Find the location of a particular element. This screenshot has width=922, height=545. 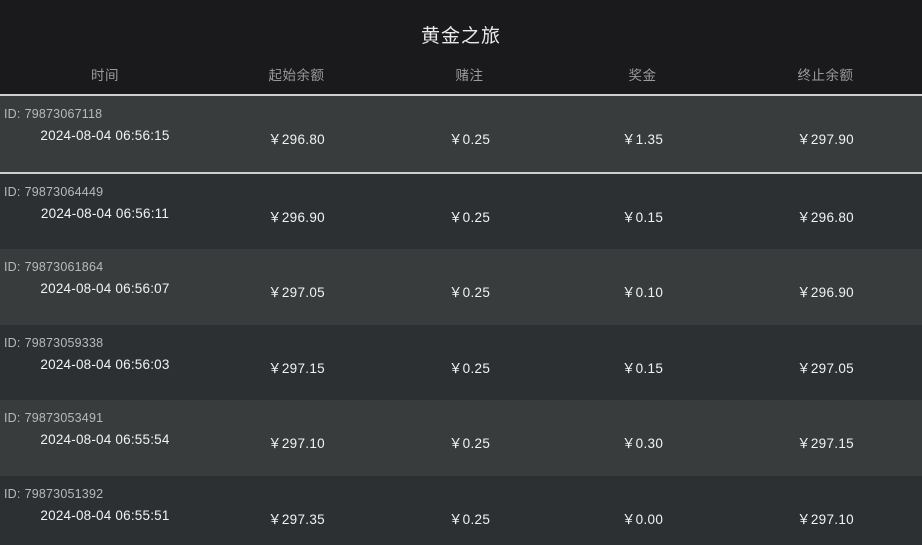

cell-time: 2024-08-04 06:56:11 is located at coordinates (105, 213).